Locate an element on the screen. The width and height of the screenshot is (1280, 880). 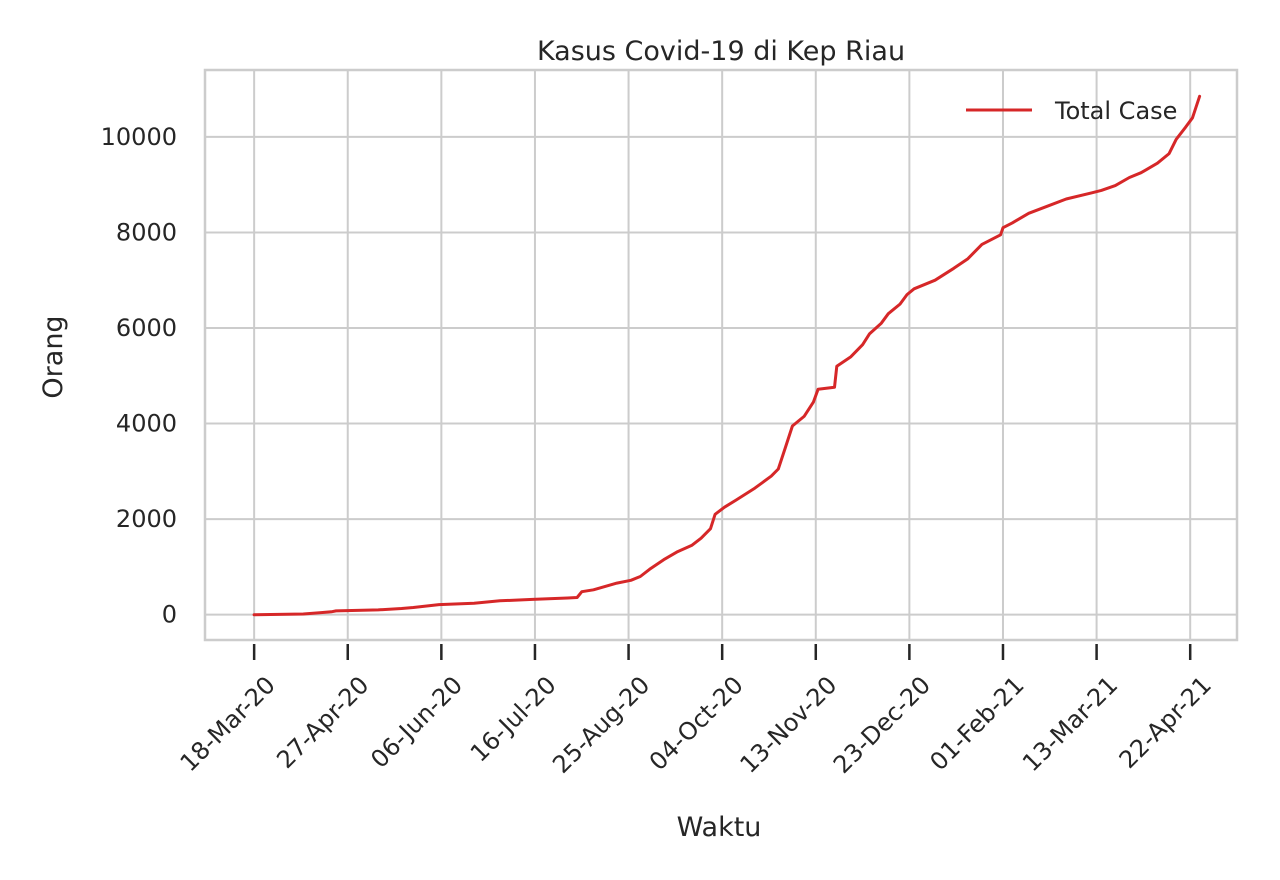
x-tick-label: 04-Oct-20 is located at coordinates (696, 723).